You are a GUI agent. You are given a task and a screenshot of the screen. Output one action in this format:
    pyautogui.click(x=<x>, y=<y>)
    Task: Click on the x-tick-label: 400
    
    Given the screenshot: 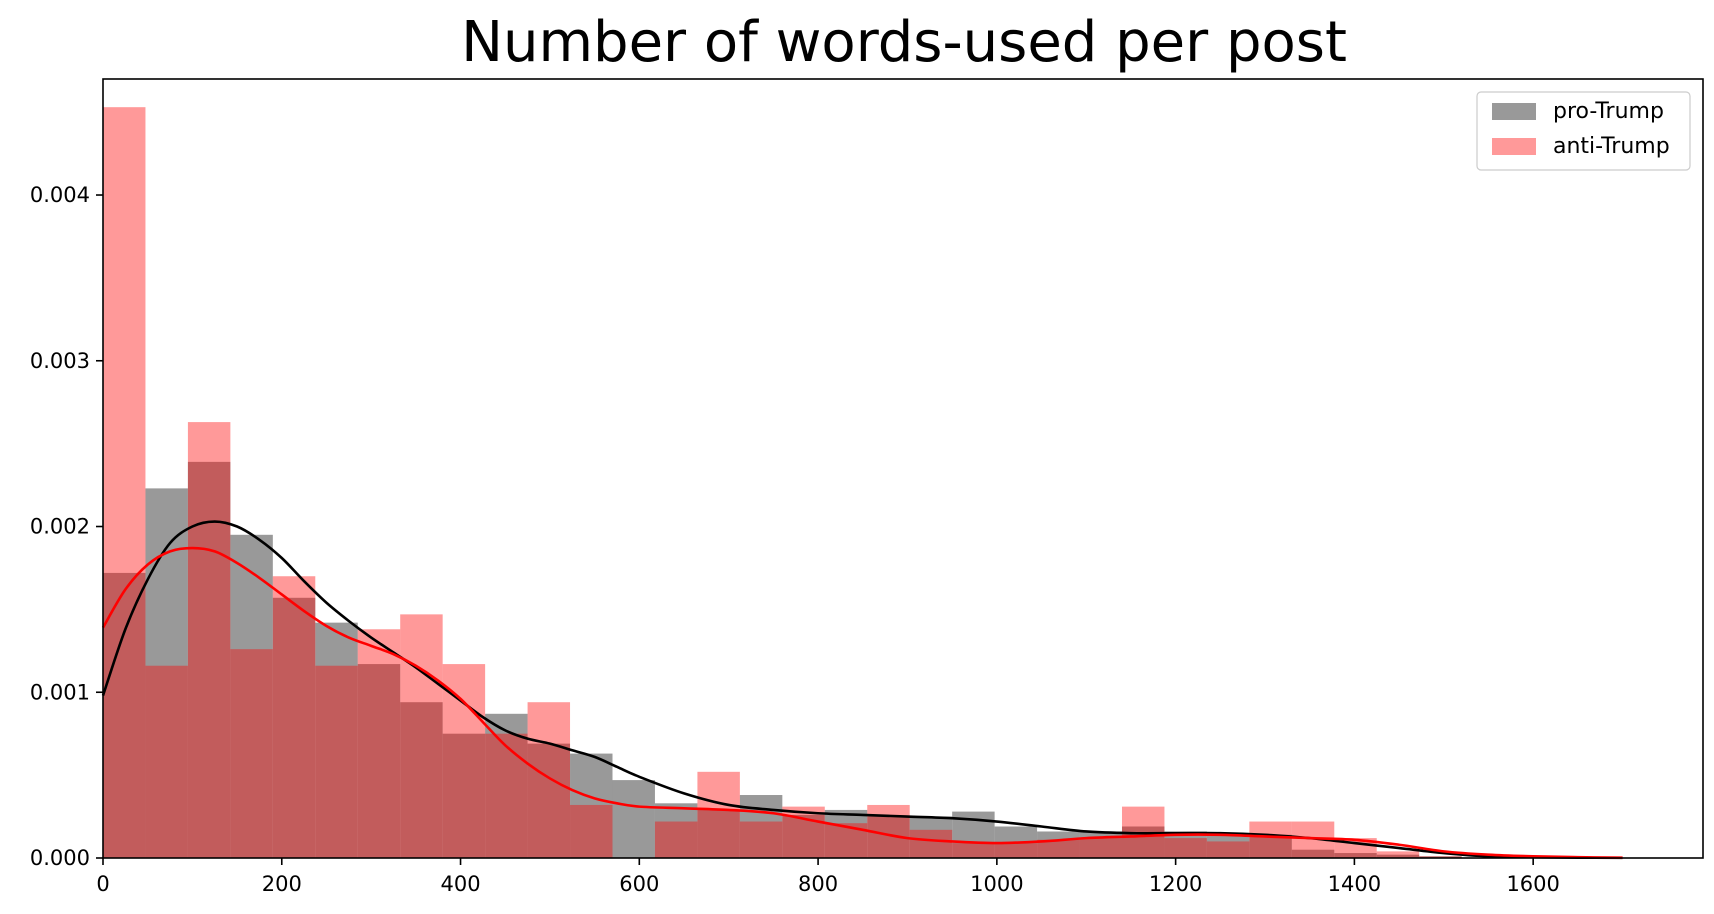 What is the action you would take?
    pyautogui.click(x=460, y=884)
    